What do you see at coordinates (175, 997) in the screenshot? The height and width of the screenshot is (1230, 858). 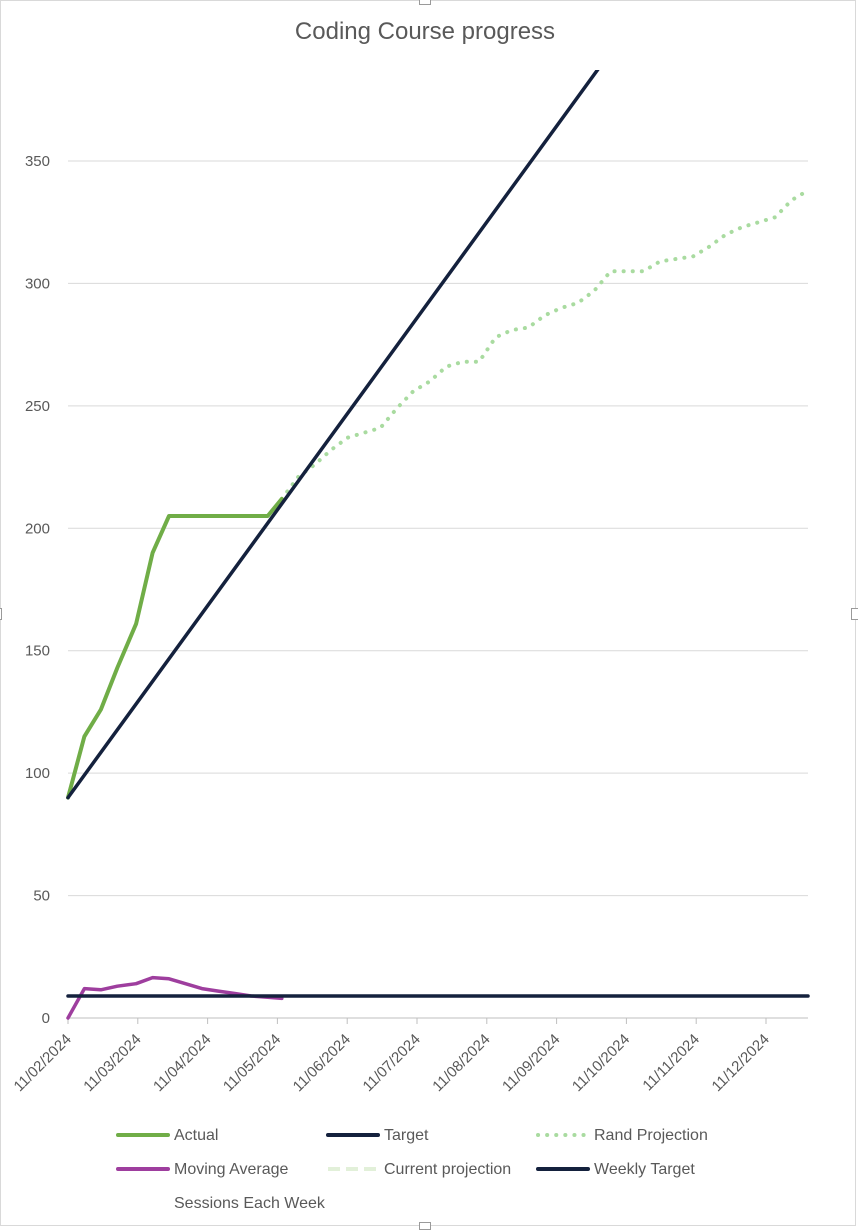 I see `series-line-moving-average` at bounding box center [175, 997].